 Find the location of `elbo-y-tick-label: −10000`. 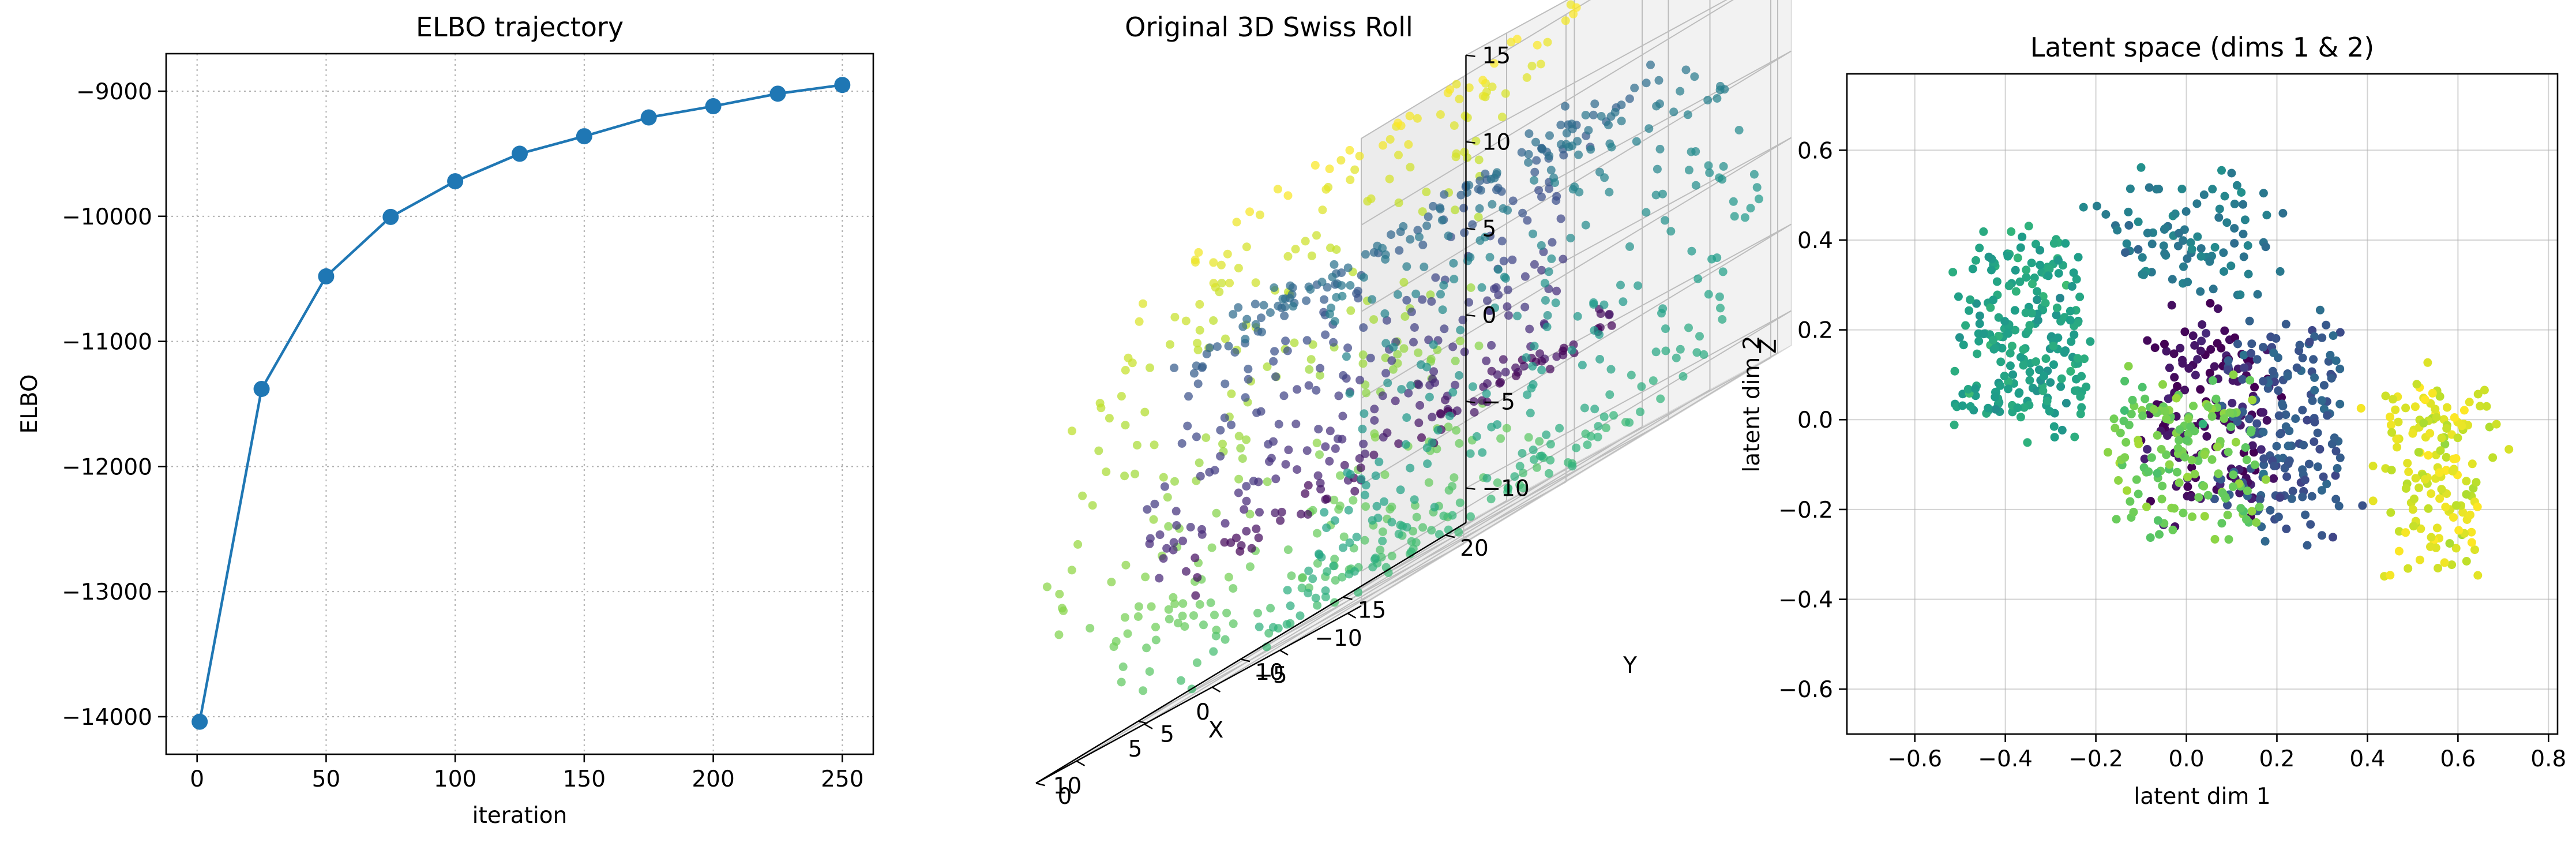

elbo-y-tick-label: −10000 is located at coordinates (107, 217).